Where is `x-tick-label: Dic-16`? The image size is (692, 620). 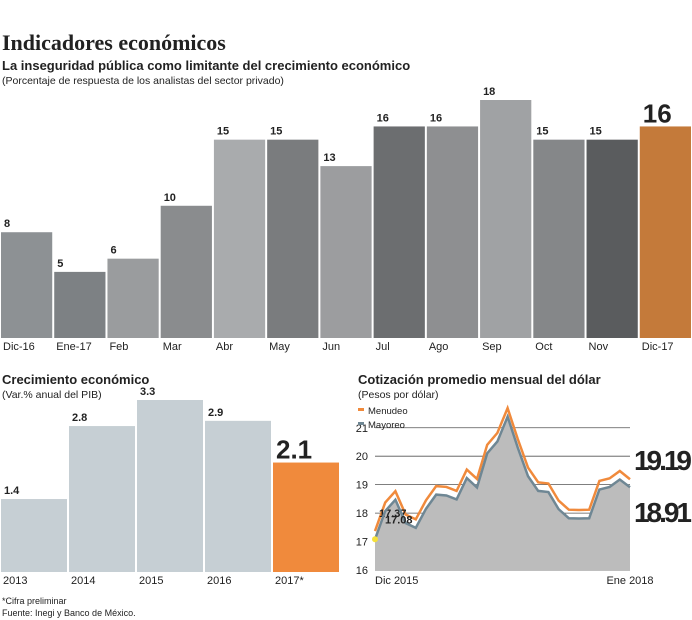 x-tick-label: Dic-16 is located at coordinates (19, 347).